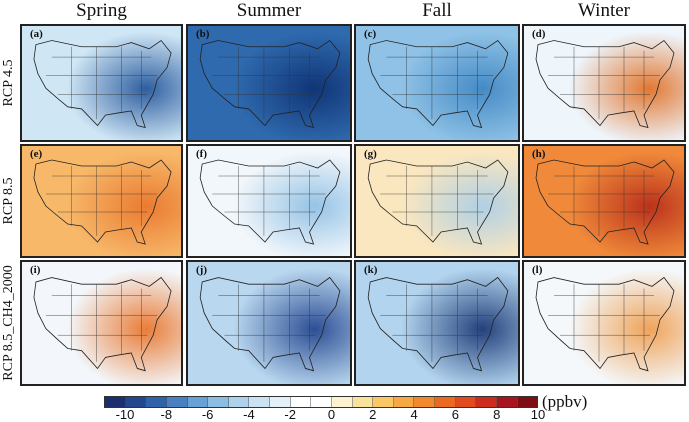 The image size is (689, 422). What do you see at coordinates (370, 154) in the screenshot?
I see `panel-label: (g)` at bounding box center [370, 154].